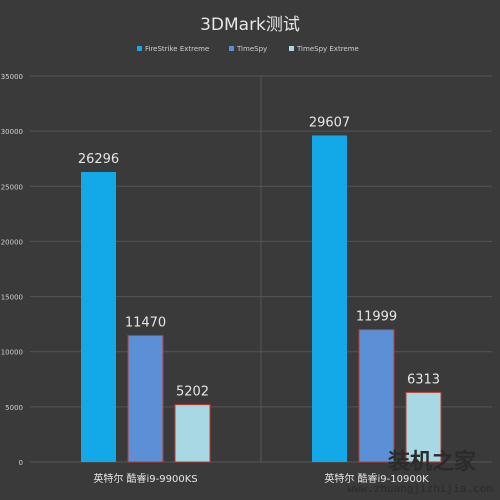  I want to click on y-tick-label: 15000, so click(12, 298).